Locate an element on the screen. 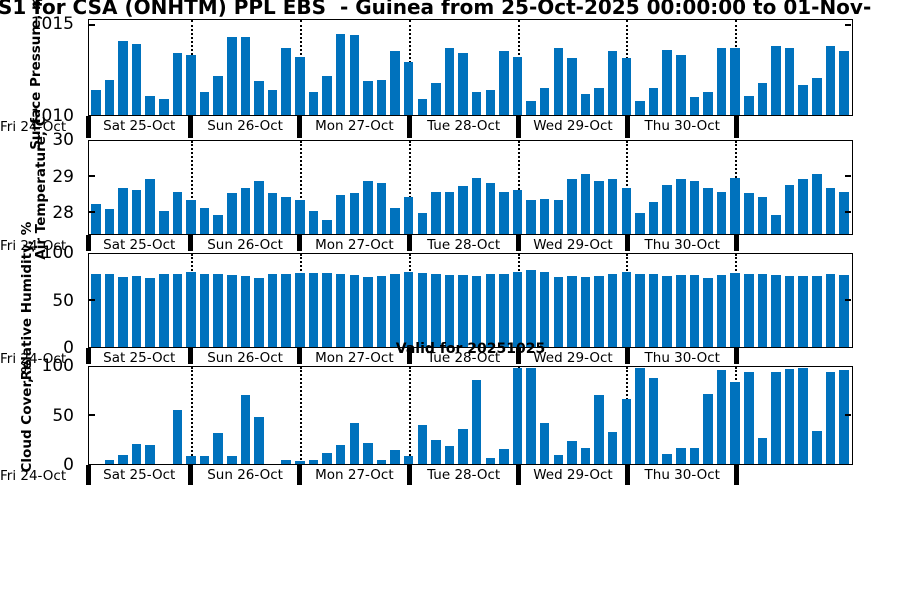  y-tick-label: 100 is located at coordinates (57, 366).